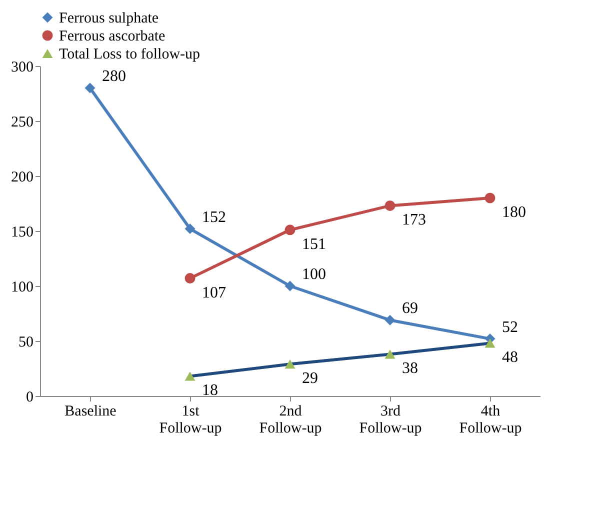 This screenshot has height=522, width=599. What do you see at coordinates (410, 369) in the screenshot?
I see `data-label: 38` at bounding box center [410, 369].